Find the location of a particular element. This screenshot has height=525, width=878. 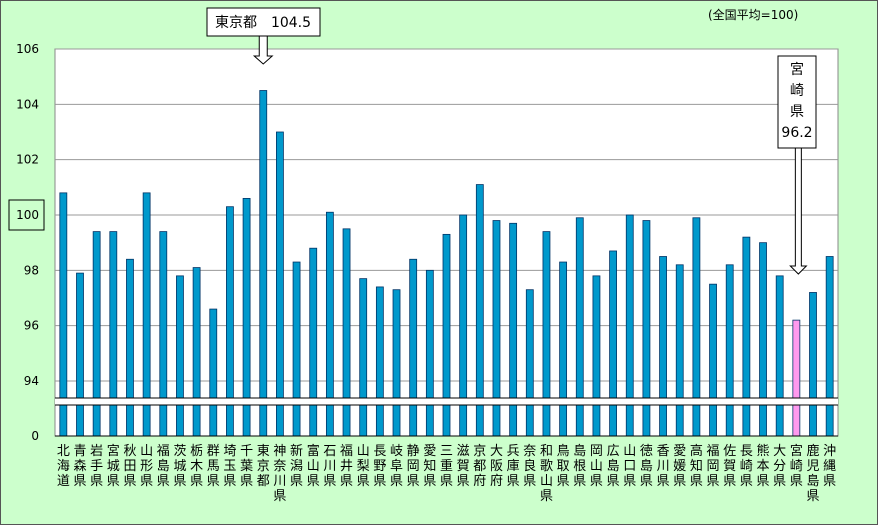

svg-text: 取 is located at coordinates (563, 466).